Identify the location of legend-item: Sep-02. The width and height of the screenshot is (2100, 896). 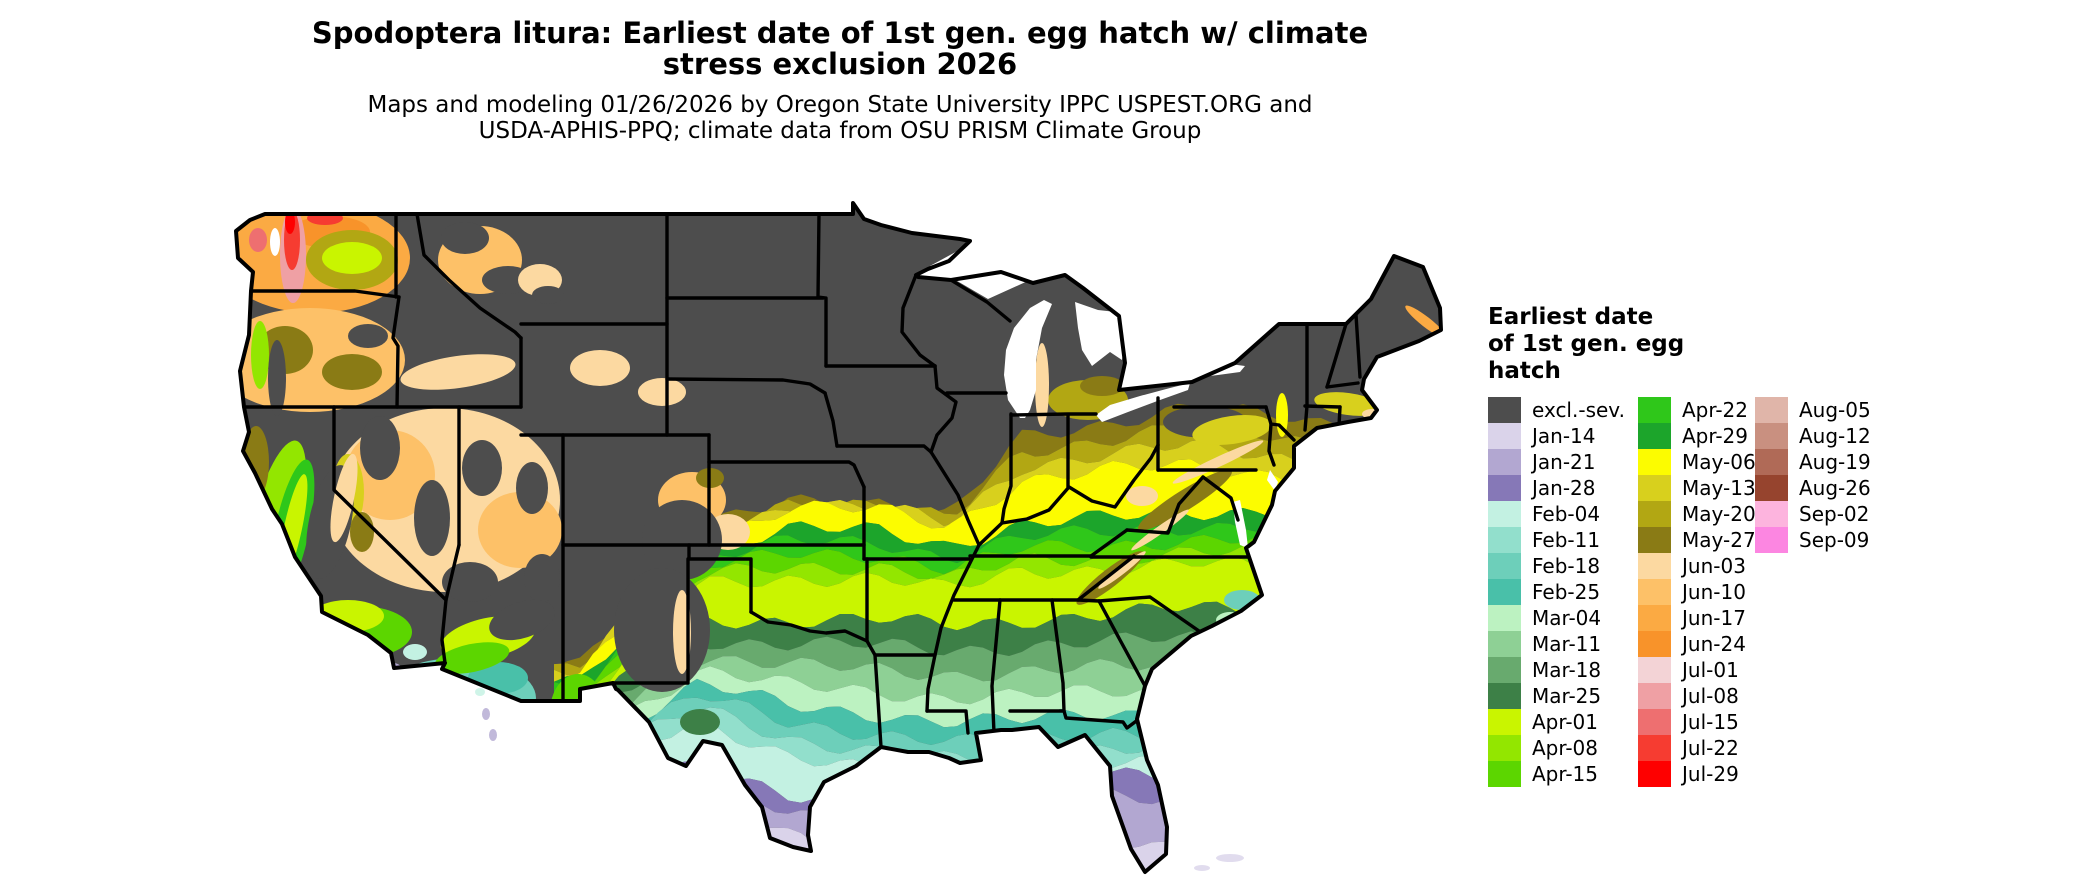
(1813, 514).